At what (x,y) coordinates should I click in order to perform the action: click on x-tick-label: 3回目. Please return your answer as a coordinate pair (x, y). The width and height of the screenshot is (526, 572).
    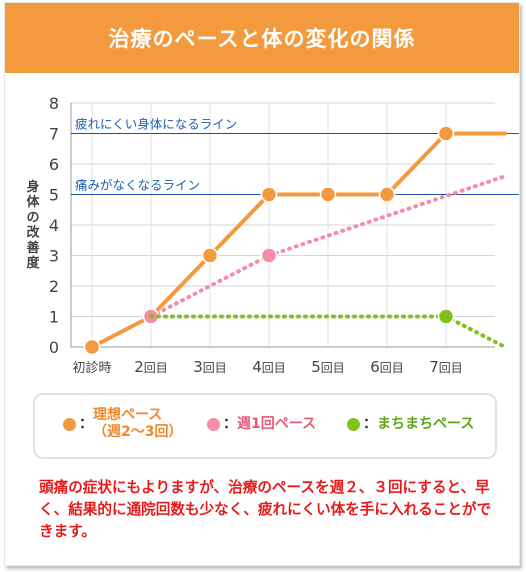
    Looking at the image, I should click on (210, 367).